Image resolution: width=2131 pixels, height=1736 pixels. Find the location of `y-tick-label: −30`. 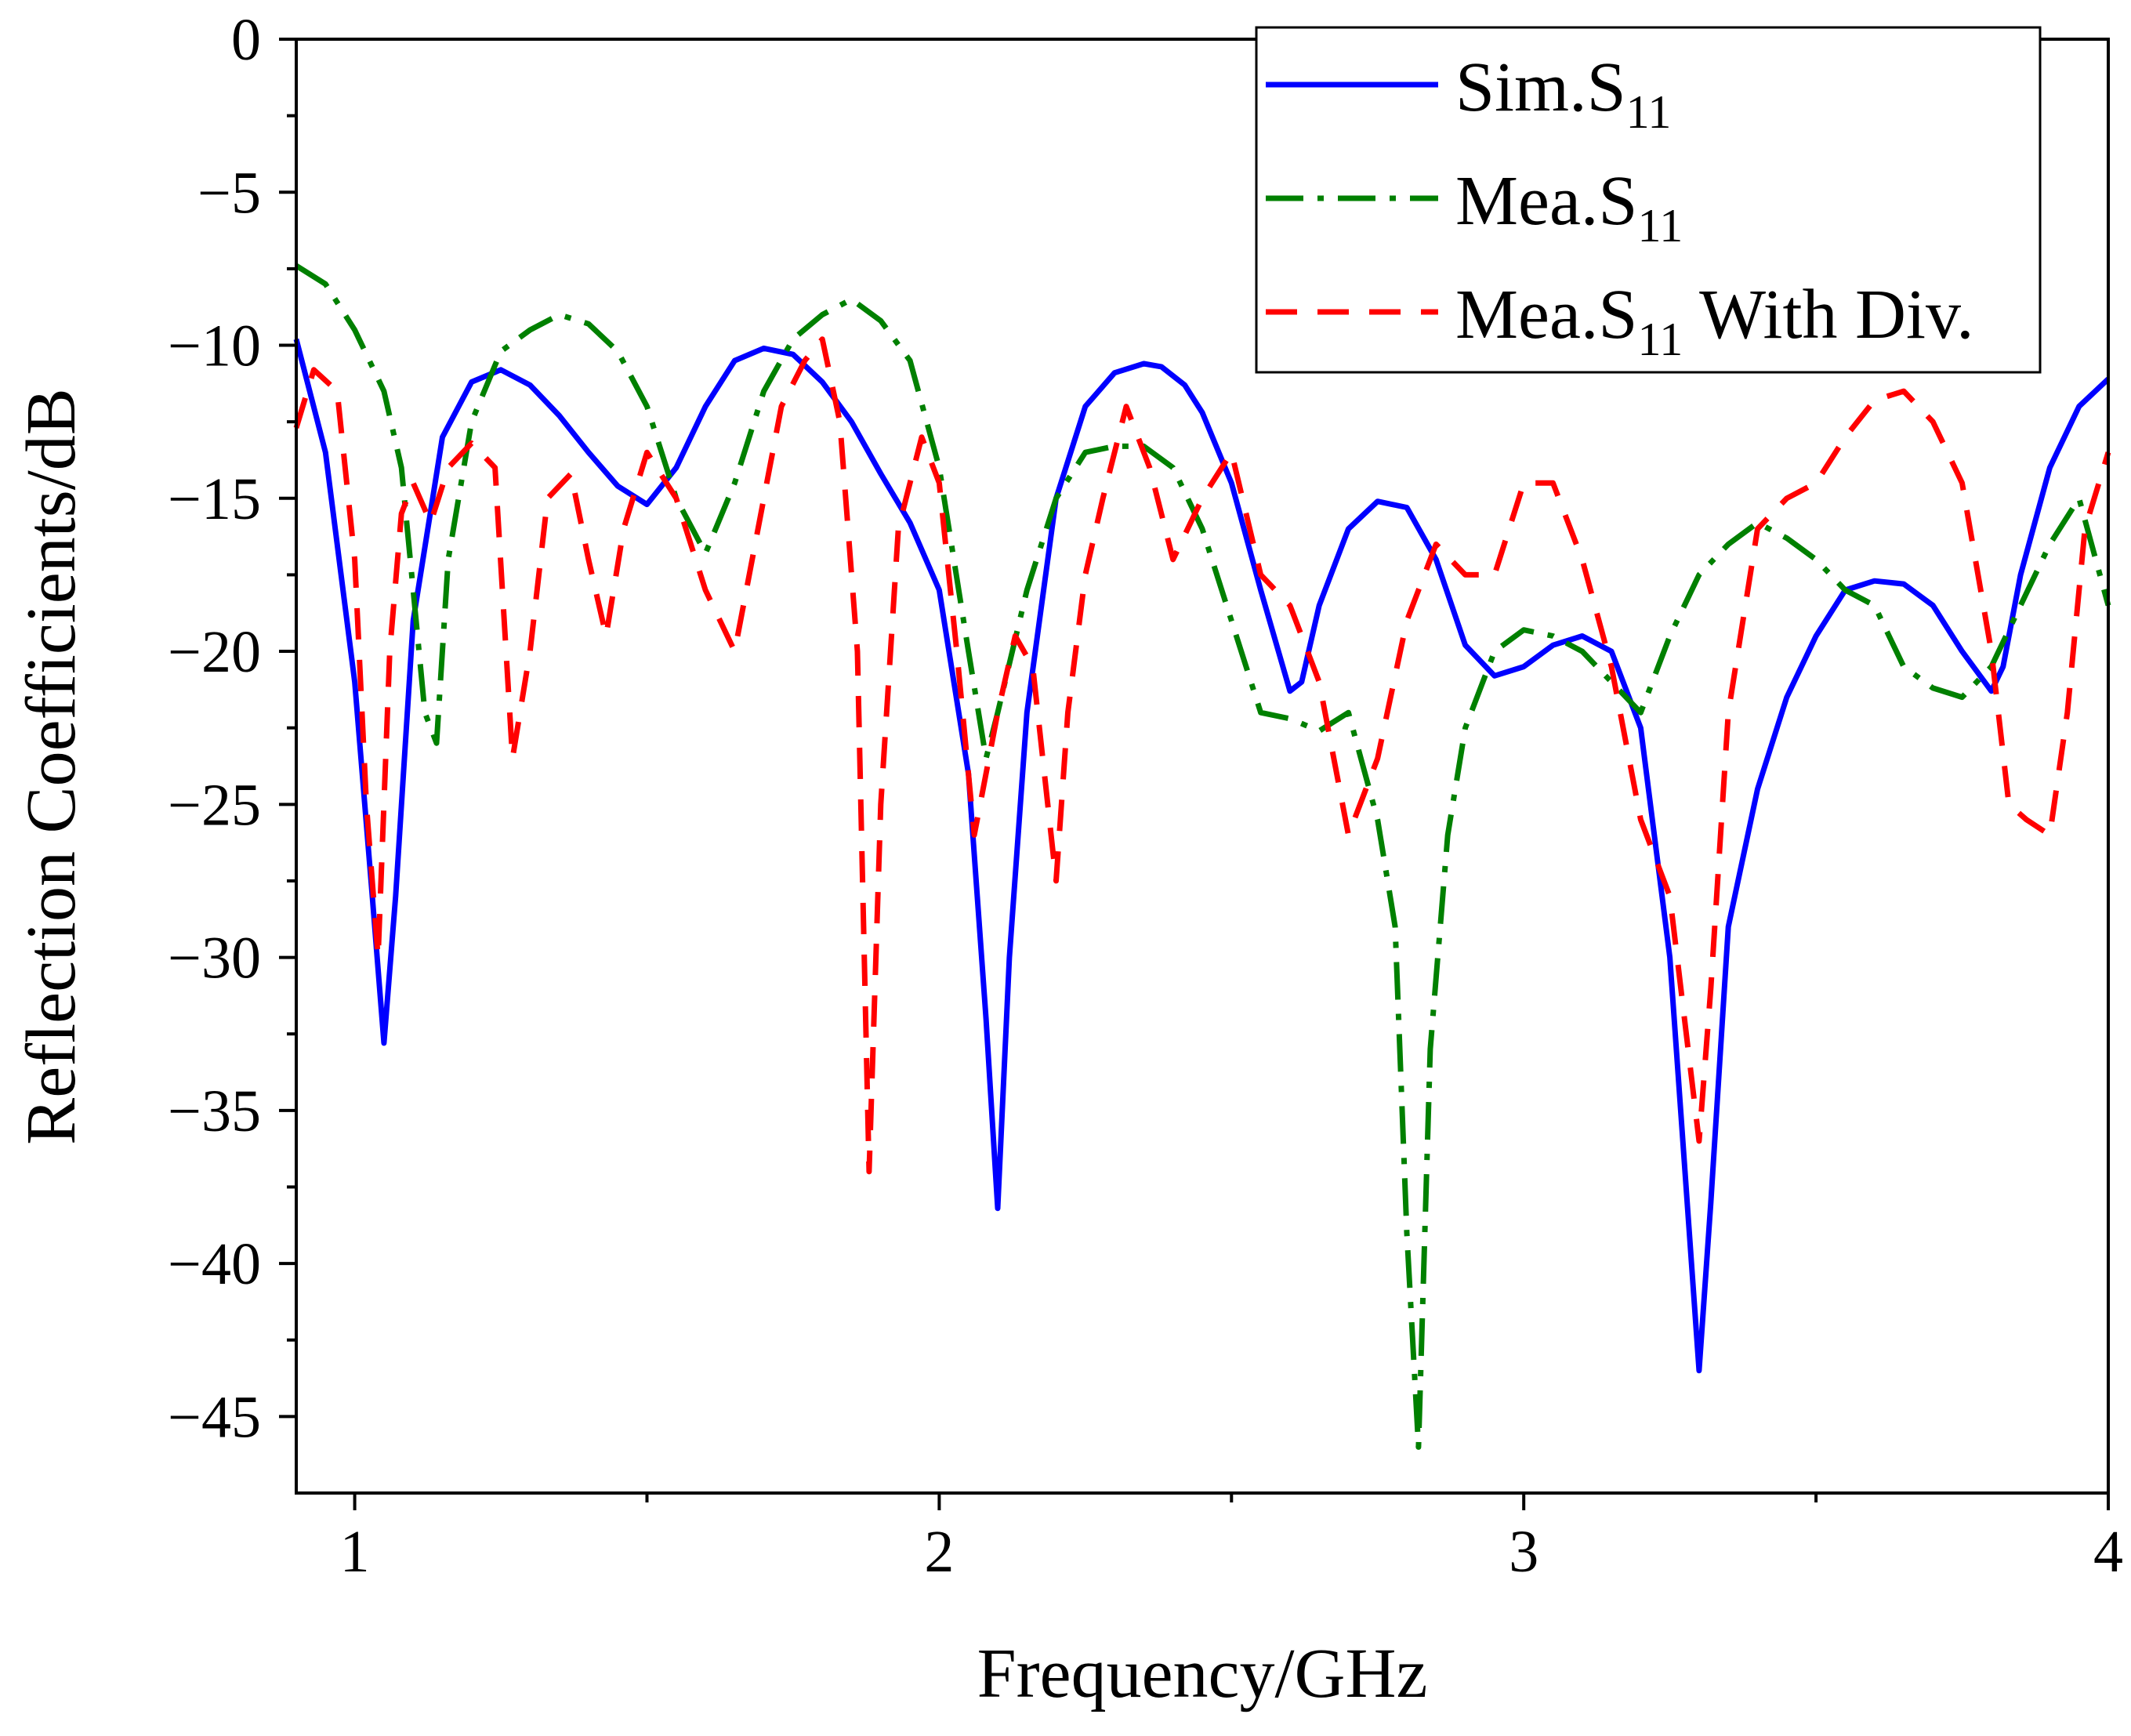

y-tick-label: −30 is located at coordinates (214, 958).